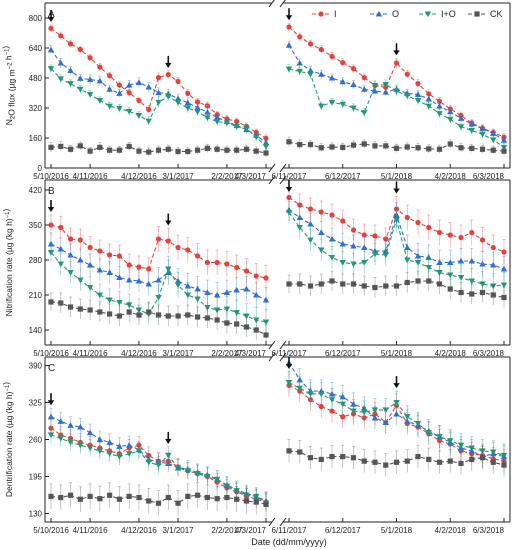 The height and width of the screenshot is (550, 518). What do you see at coordinates (36, 295) in the screenshot?
I see `y-tick-label: 210` at bounding box center [36, 295].